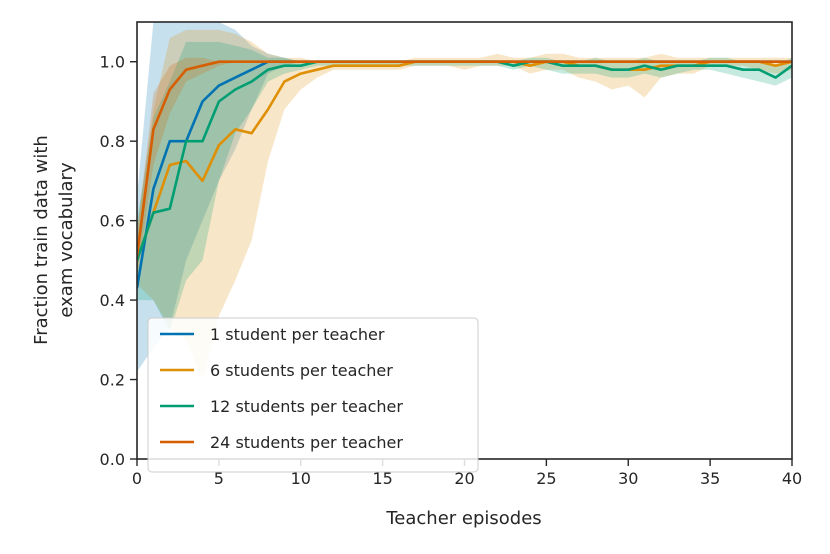 The image size is (830, 554). I want to click on x-axis: 0 5 10 15 20 25 30 35 40, so click(467, 473).